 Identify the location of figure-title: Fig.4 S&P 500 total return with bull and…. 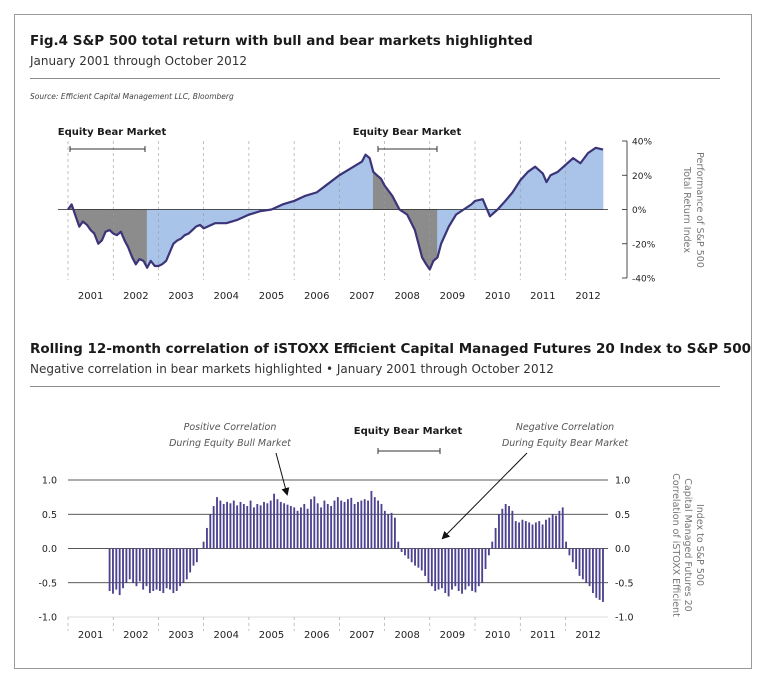
(281, 41).